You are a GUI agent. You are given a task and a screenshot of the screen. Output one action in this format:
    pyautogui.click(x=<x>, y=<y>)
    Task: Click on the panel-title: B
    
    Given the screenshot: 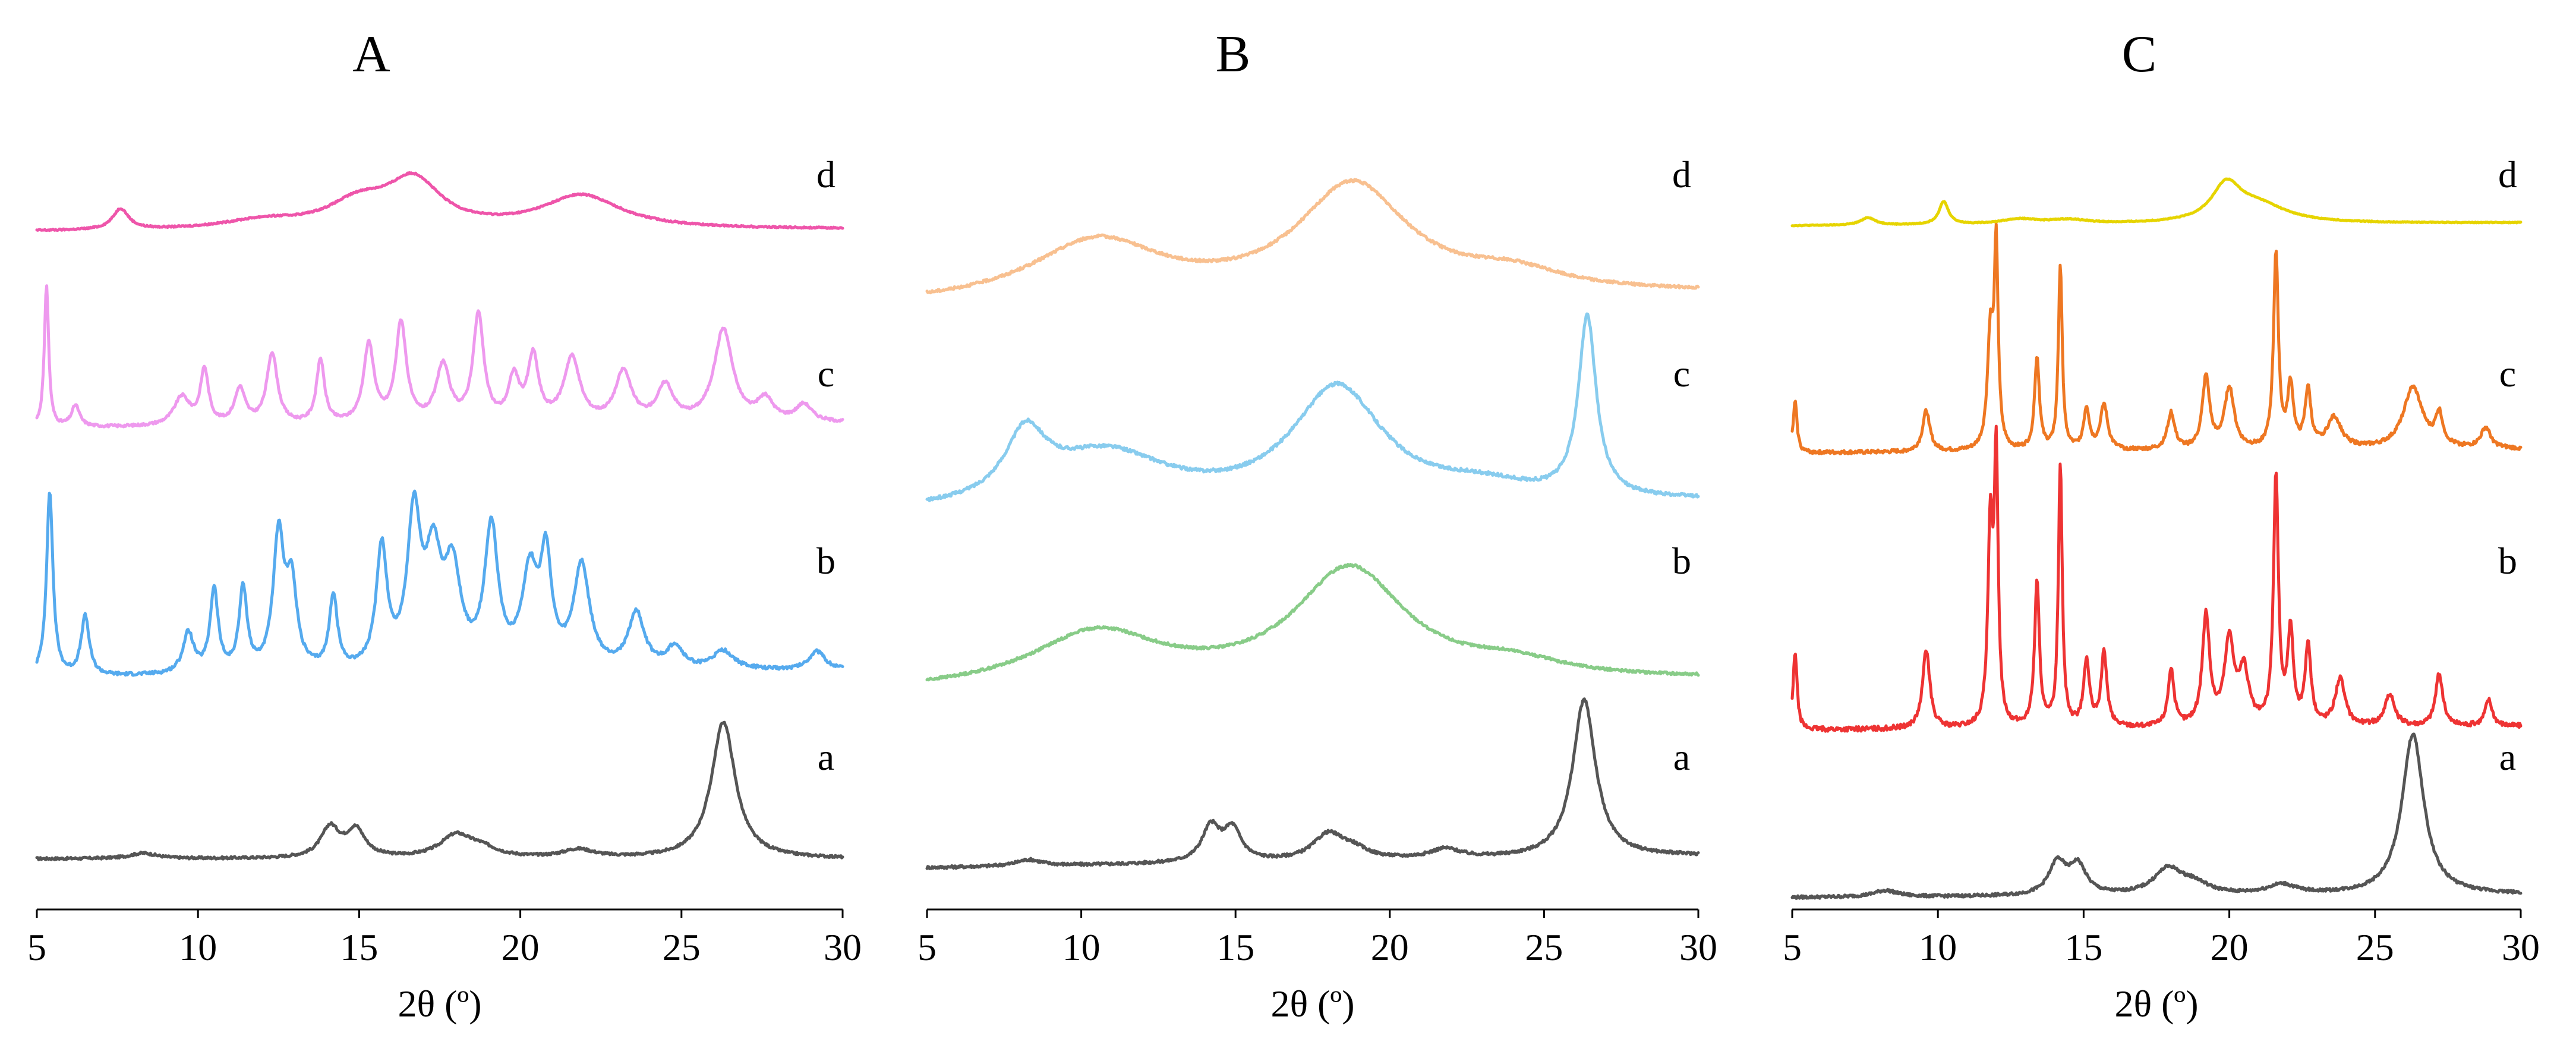 What is the action you would take?
    pyautogui.click(x=1233, y=54)
    